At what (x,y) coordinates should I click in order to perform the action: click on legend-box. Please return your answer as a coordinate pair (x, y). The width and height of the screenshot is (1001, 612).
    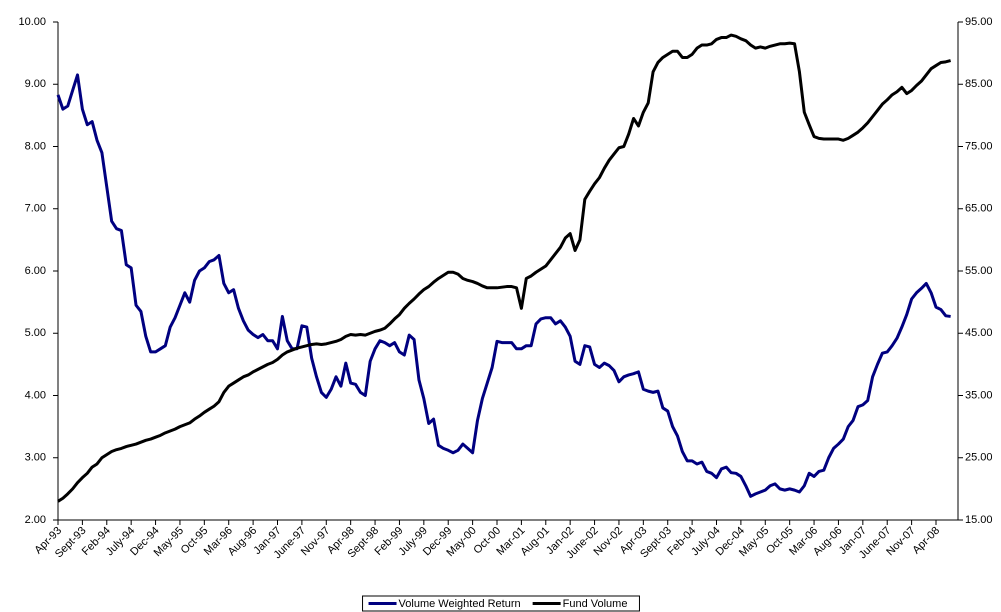
    Looking at the image, I should click on (501, 603).